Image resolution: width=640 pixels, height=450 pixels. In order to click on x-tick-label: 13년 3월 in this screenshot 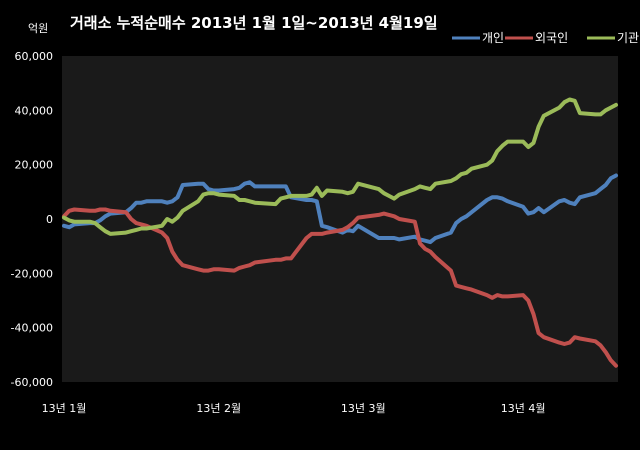, I will do `click(363, 408)`.